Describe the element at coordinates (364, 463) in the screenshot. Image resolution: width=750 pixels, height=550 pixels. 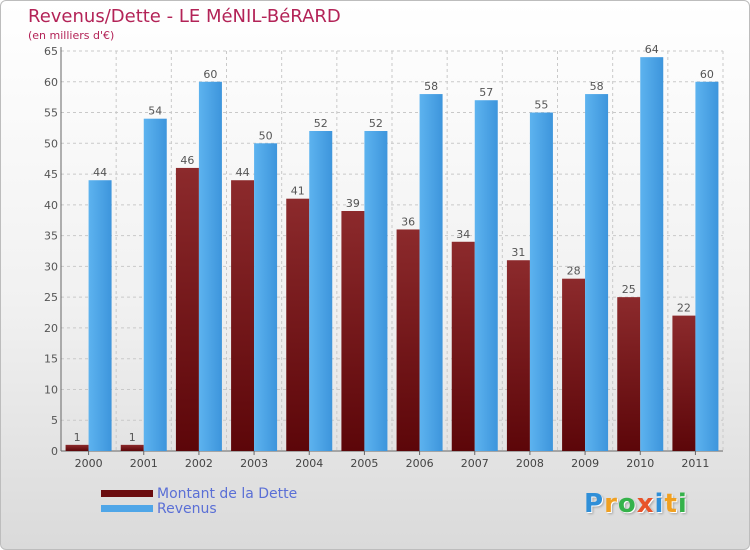
I see `x-tick-label: 2005` at that location.